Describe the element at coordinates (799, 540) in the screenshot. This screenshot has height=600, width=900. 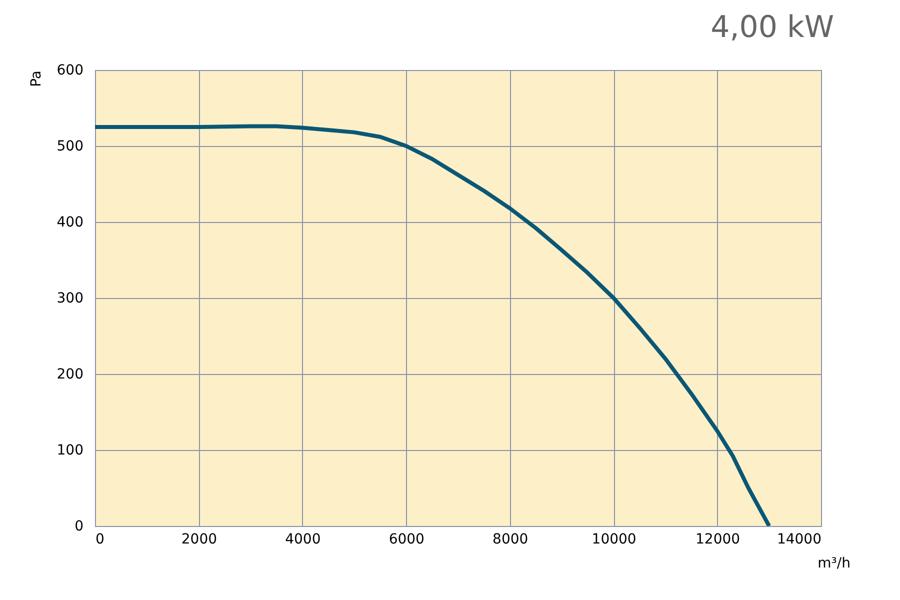
I see `x-tick-label: 14000` at that location.